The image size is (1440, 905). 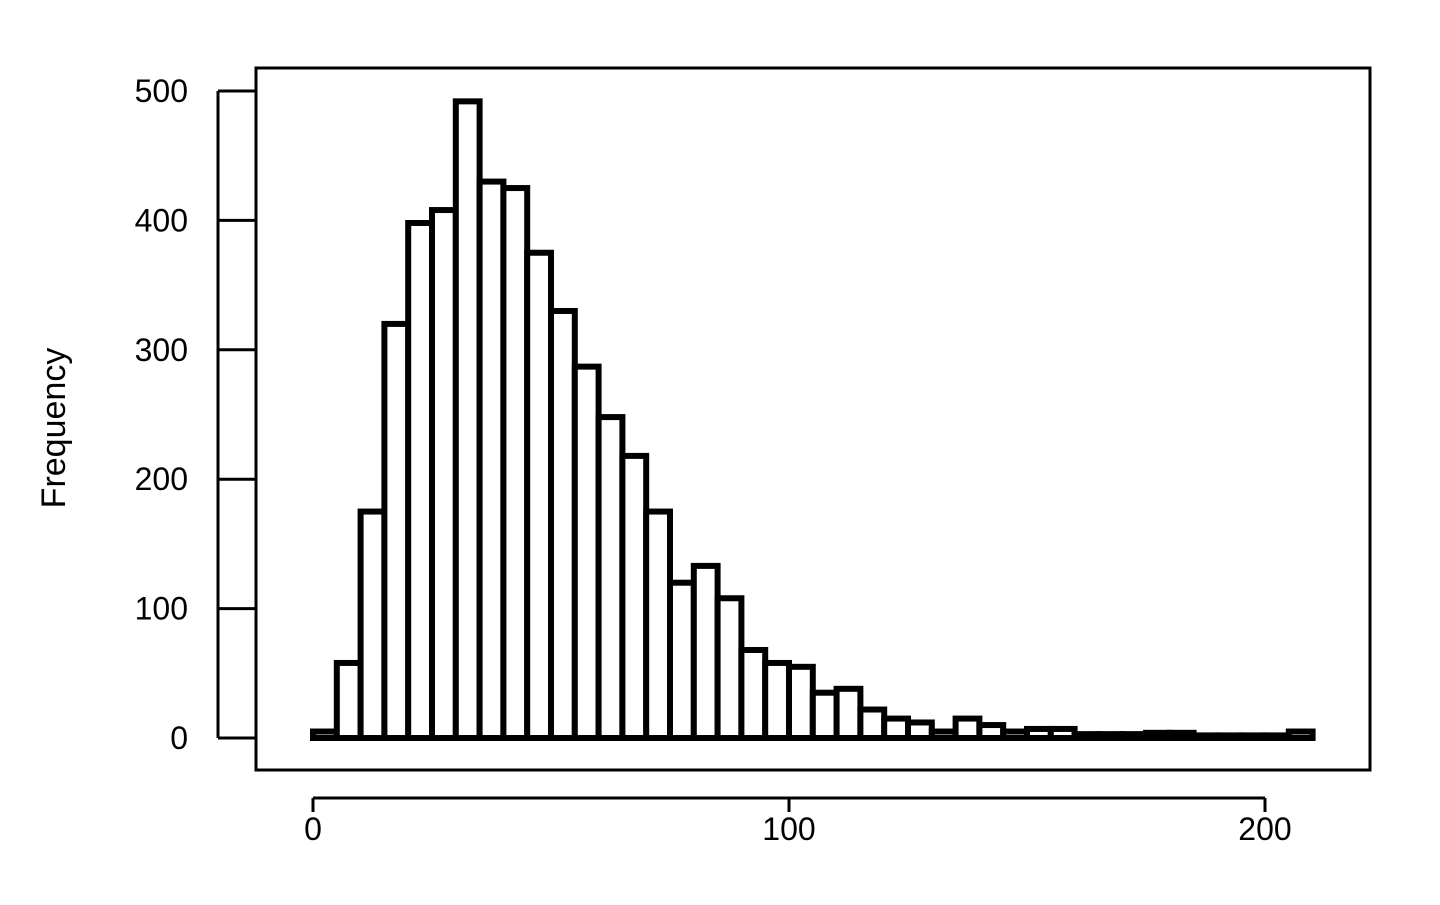 What do you see at coordinates (195, 414) in the screenshot?
I see `y-axis: 0 100 200 300 400 500` at bounding box center [195, 414].